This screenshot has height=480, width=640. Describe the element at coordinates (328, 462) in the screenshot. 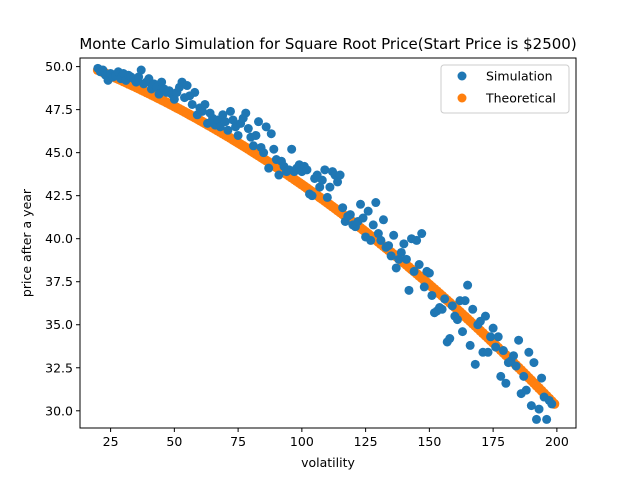

I see `x-axis-label: volatility` at that location.